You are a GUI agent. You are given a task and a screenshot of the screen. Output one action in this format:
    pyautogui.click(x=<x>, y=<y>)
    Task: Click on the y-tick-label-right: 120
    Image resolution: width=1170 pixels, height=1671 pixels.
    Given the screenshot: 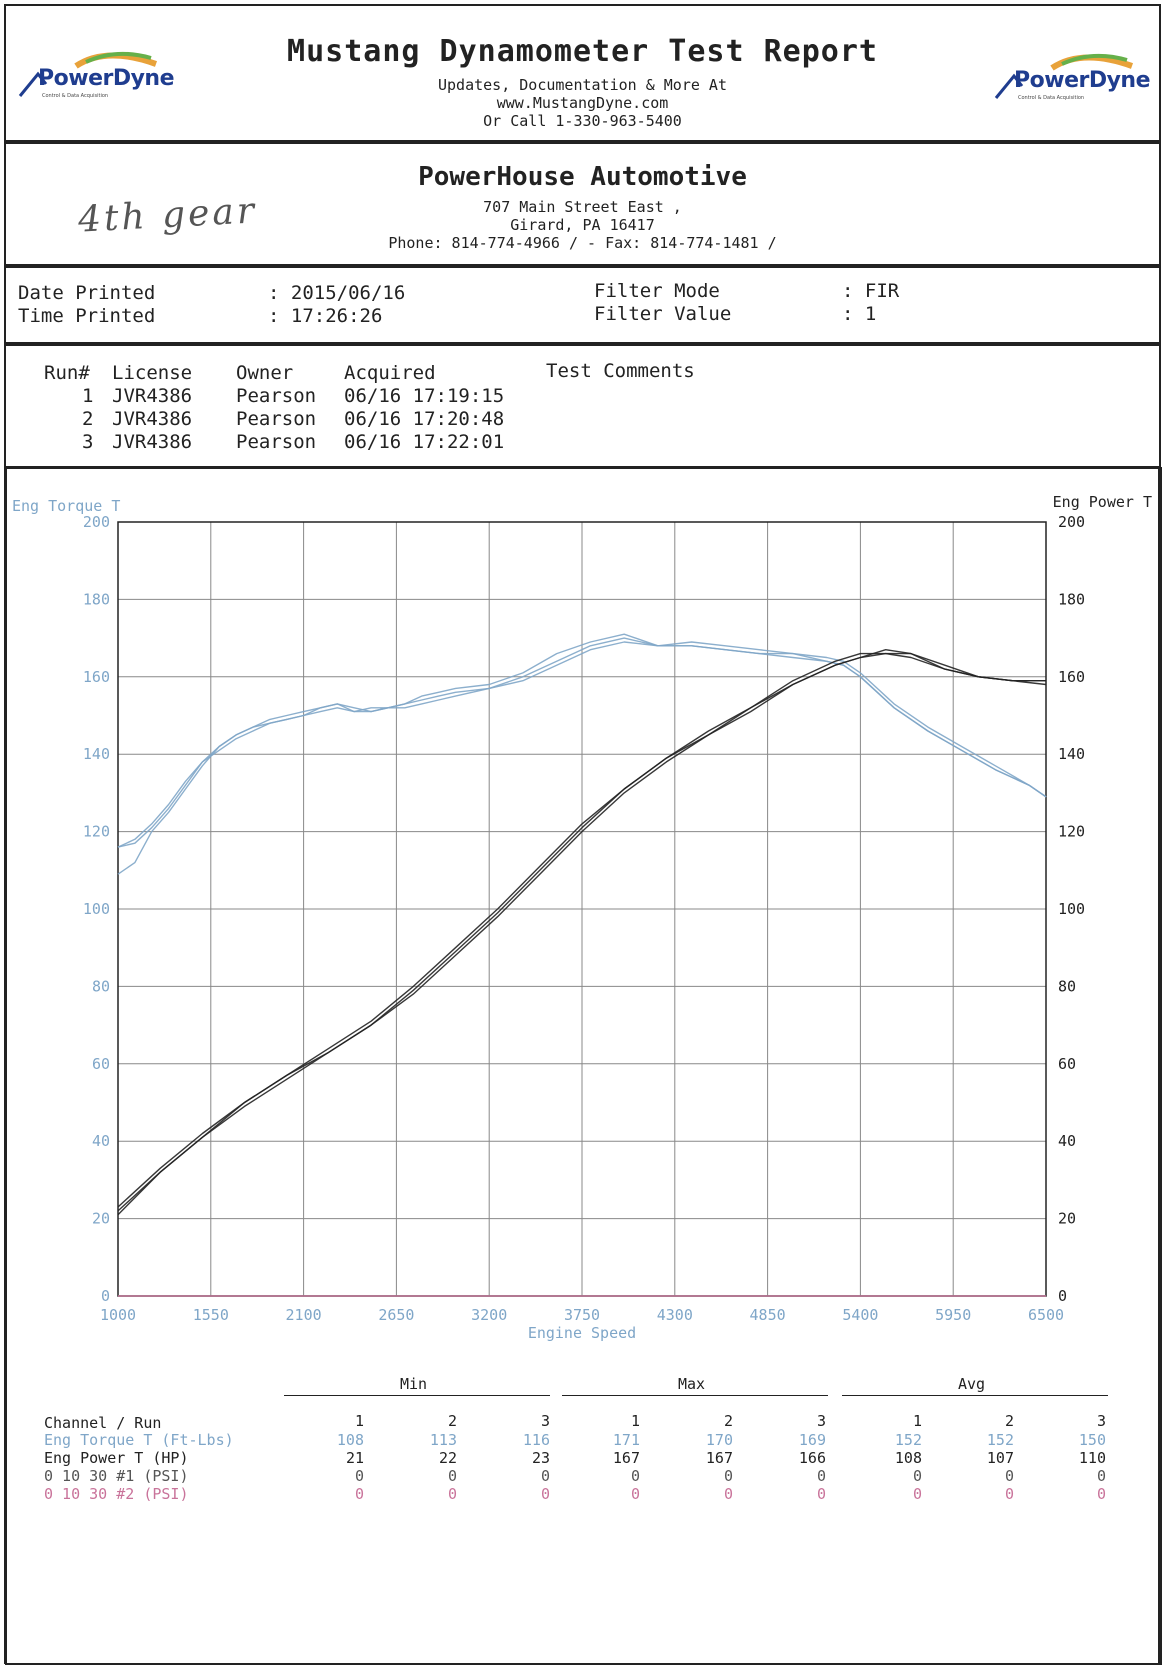 What is the action you would take?
    pyautogui.click(x=1071, y=832)
    